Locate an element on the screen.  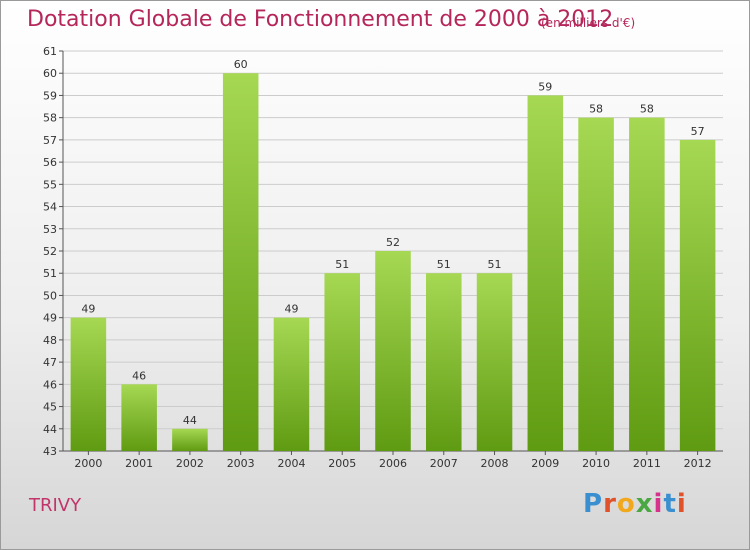
bar-value-label: 52 is located at coordinates (393, 242).